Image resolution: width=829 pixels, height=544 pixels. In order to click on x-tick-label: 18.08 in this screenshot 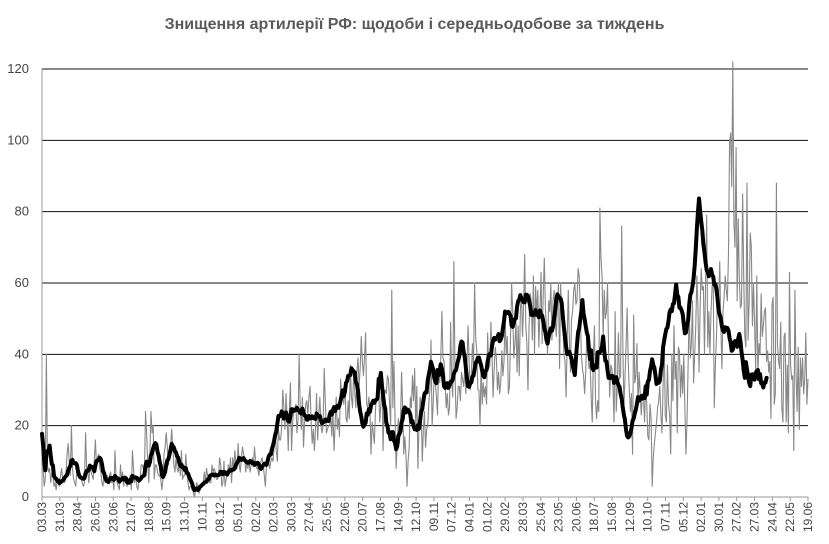, I will do `click(149, 517)`.